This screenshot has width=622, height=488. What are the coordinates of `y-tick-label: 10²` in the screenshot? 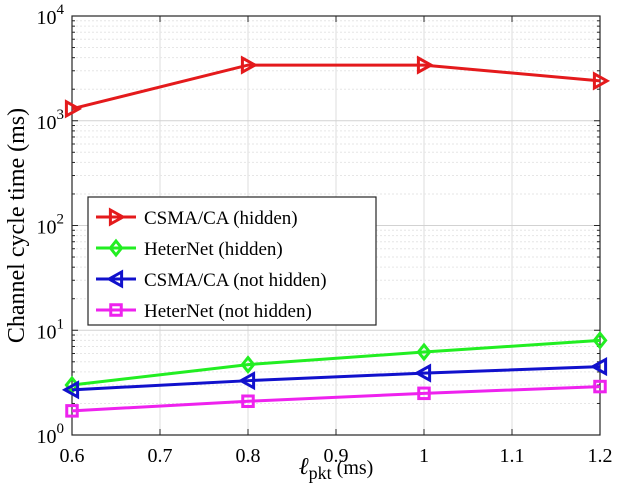 It's located at (51, 225).